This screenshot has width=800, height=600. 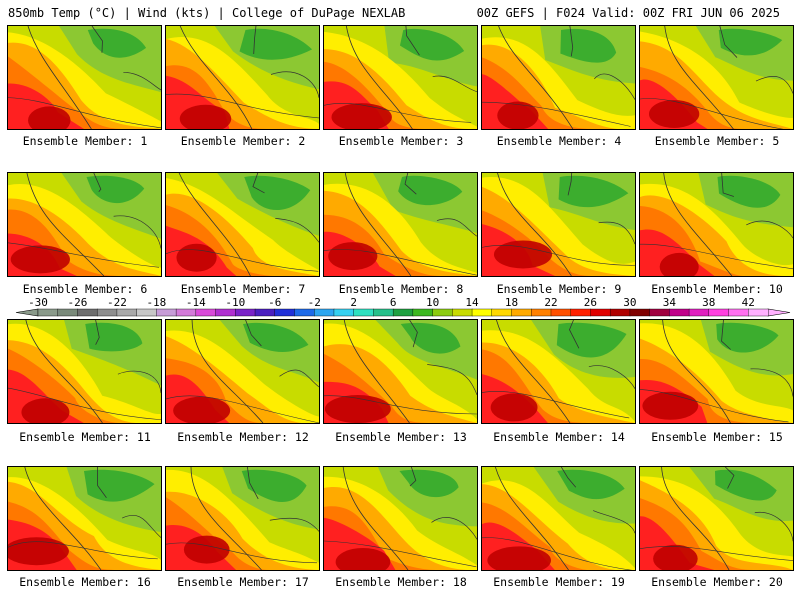 What do you see at coordinates (511, 302) in the screenshot?
I see `colorbar-tick-label: 18` at bounding box center [511, 302].